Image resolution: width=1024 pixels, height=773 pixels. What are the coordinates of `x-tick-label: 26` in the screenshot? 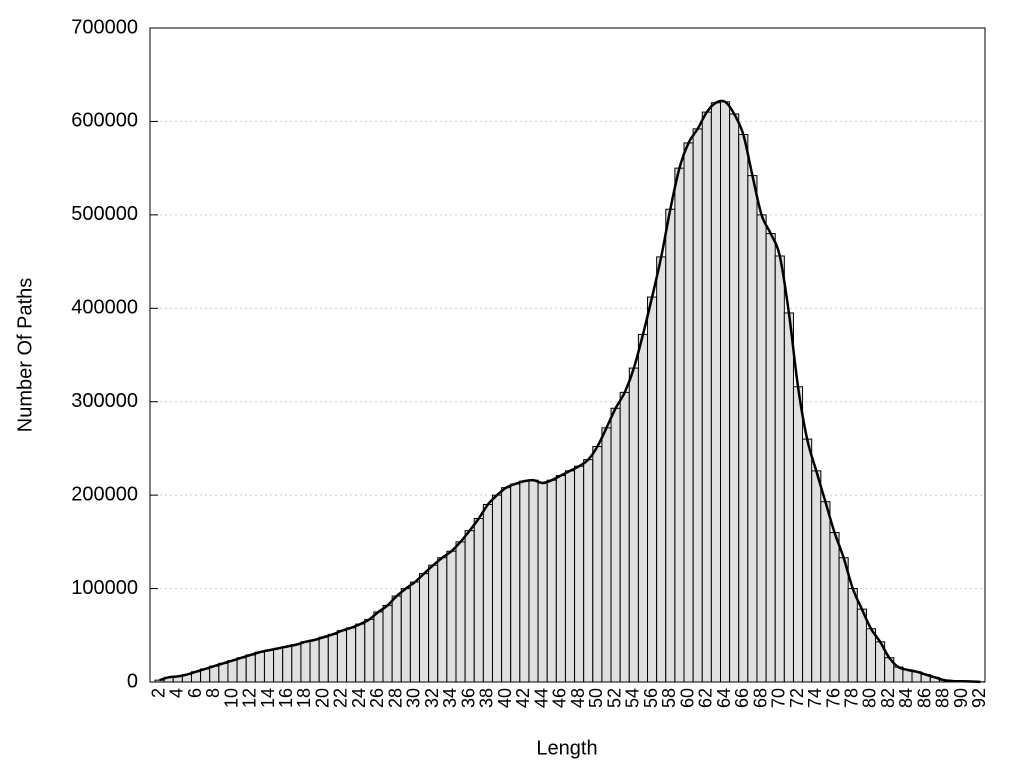 It's located at (377, 698).